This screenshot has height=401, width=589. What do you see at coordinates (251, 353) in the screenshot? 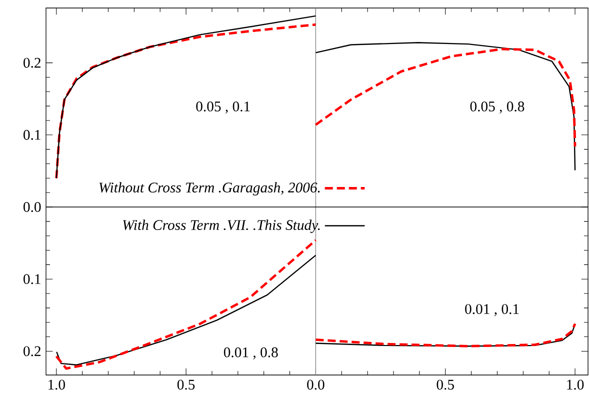
I see `annotation: 0.01 , 0.8` at bounding box center [251, 353].